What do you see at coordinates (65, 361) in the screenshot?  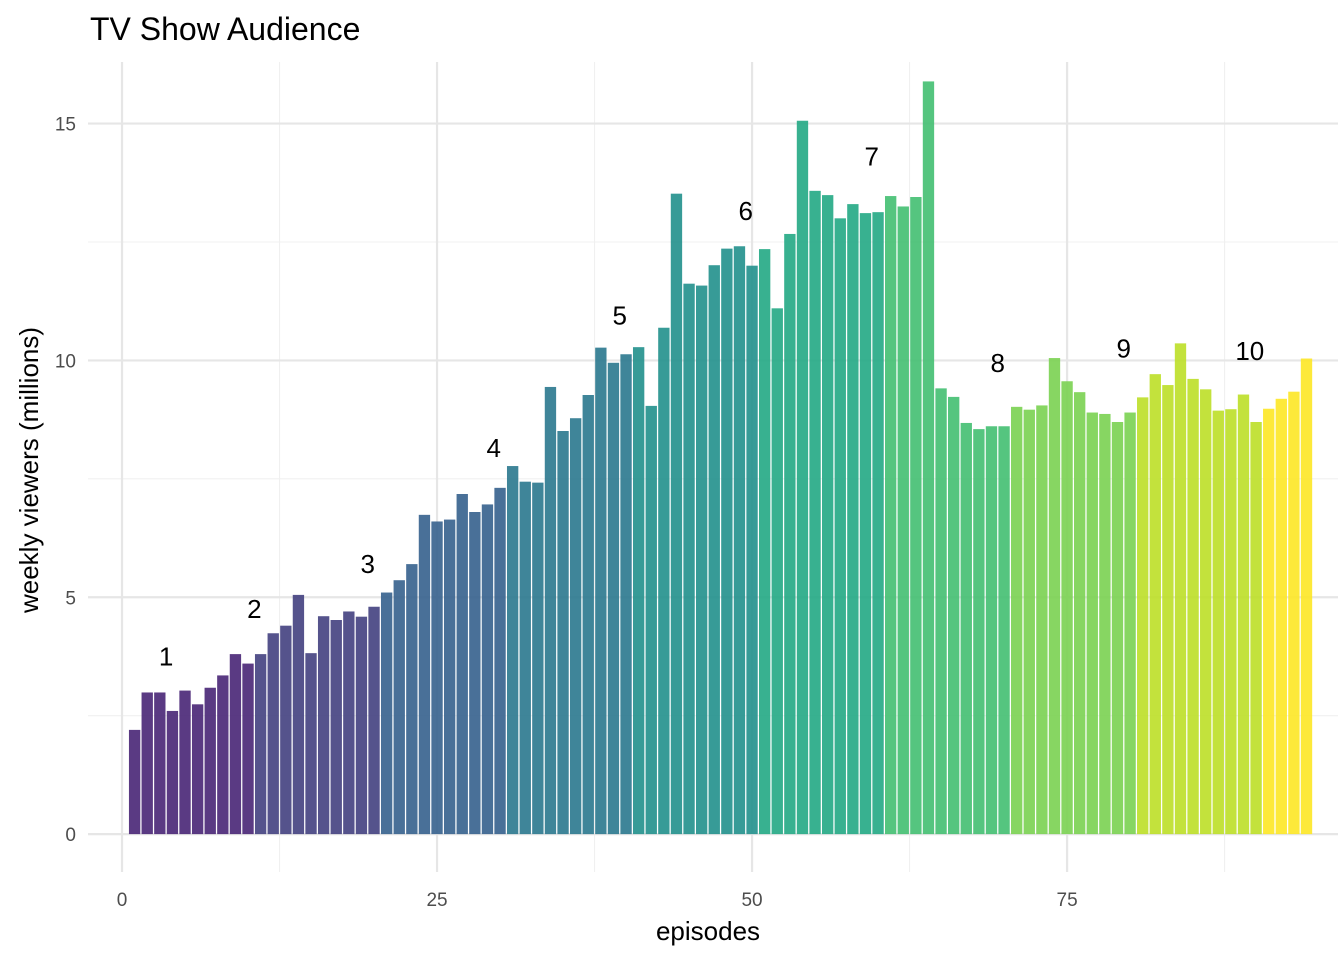 I see `y-tick-label-10: 10` at bounding box center [65, 361].